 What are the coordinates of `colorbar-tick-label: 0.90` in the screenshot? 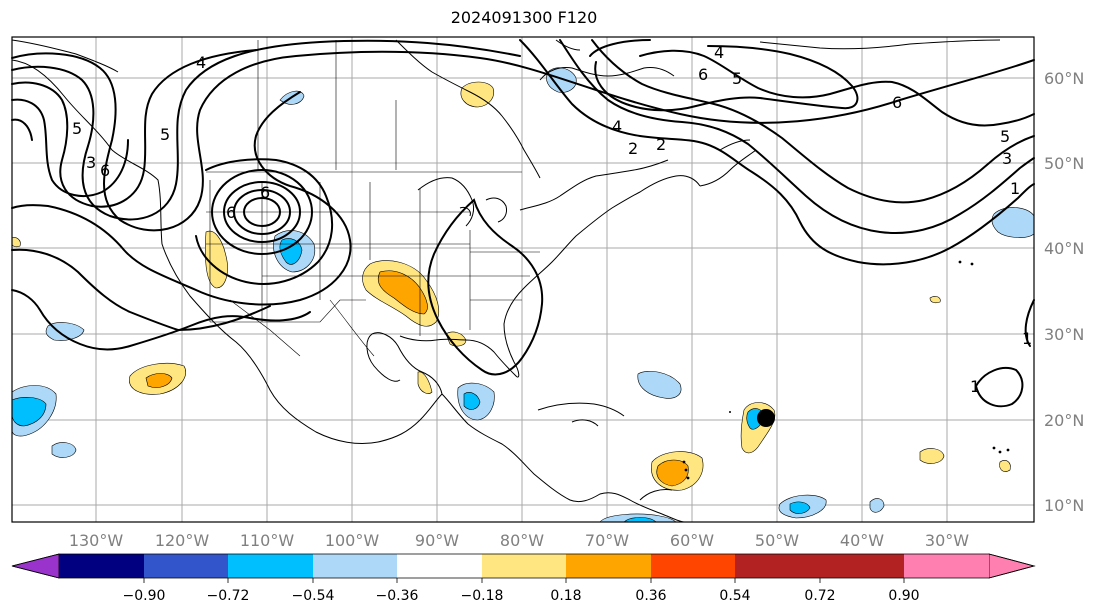 It's located at (903, 596).